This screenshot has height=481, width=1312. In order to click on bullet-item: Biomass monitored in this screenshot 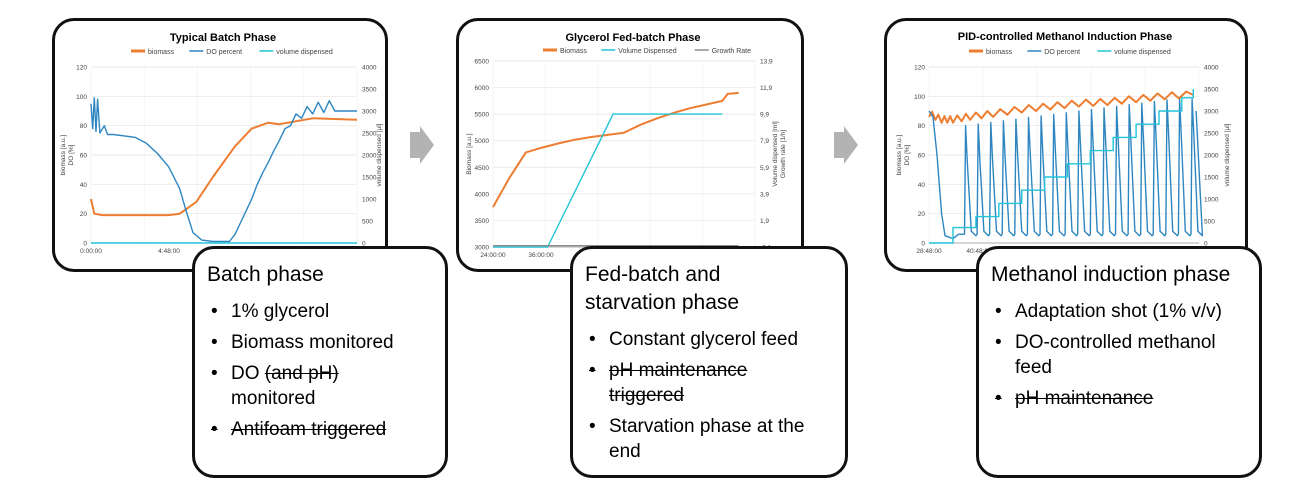, I will do `click(321, 342)`.